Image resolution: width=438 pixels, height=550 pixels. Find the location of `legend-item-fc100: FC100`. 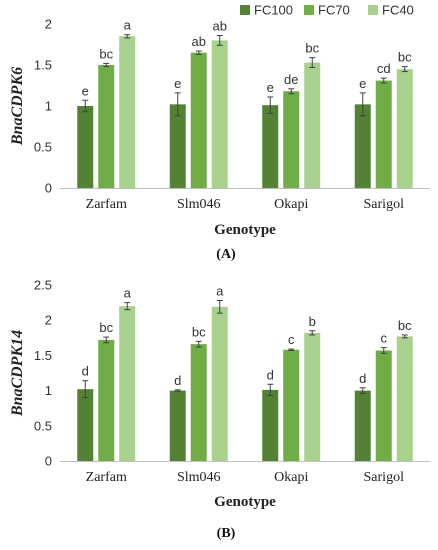

legend-item-fc100: FC100 is located at coordinates (266, 10).